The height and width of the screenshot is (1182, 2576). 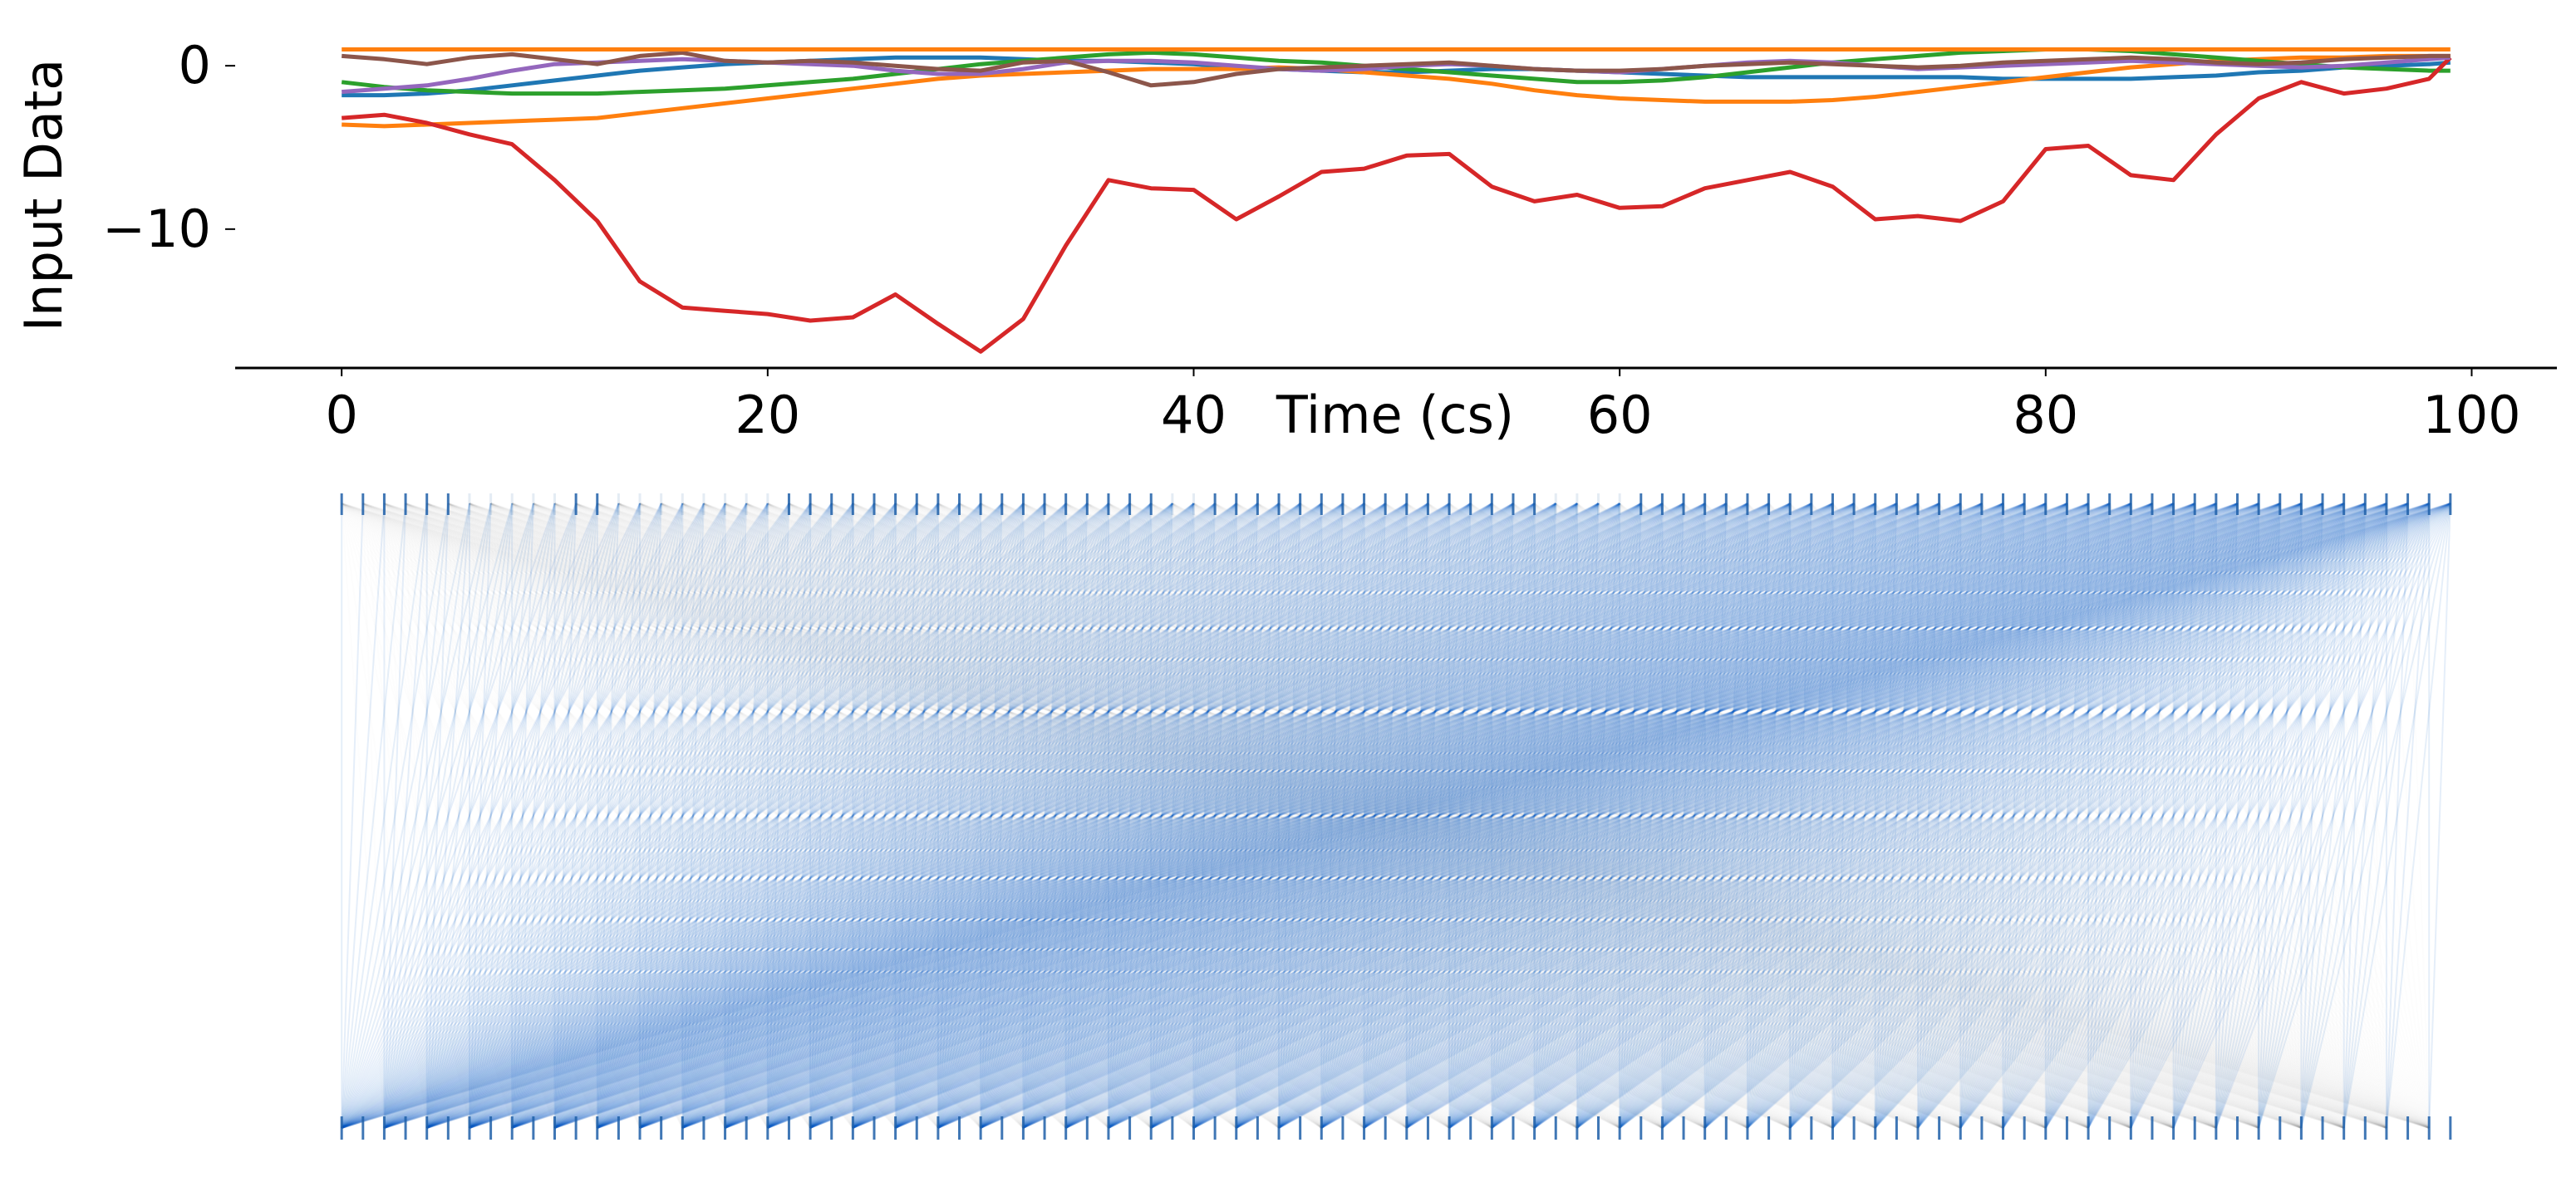 What do you see at coordinates (2471, 415) in the screenshot?
I see `x-tick-label: 100` at bounding box center [2471, 415].